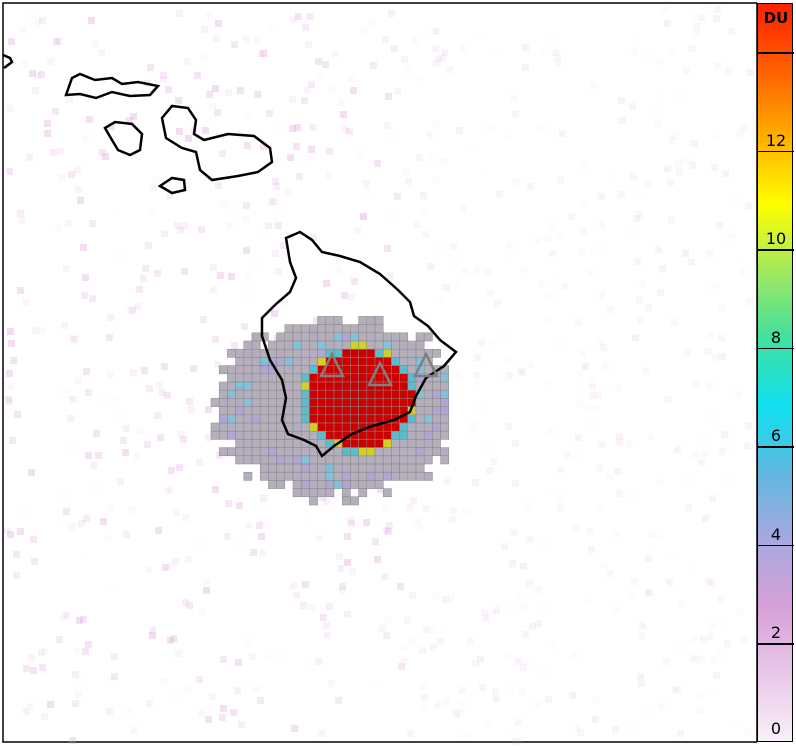  I want to click on volcano-icon, so click(332, 364).